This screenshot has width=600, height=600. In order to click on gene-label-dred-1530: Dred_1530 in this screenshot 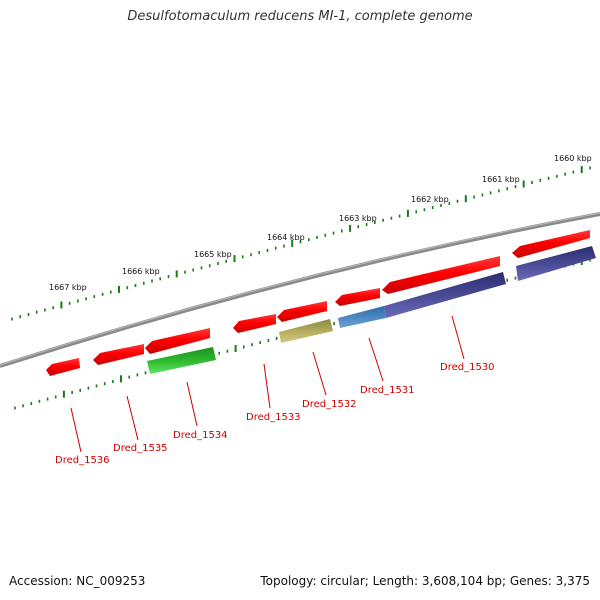, I will do `click(467, 367)`.